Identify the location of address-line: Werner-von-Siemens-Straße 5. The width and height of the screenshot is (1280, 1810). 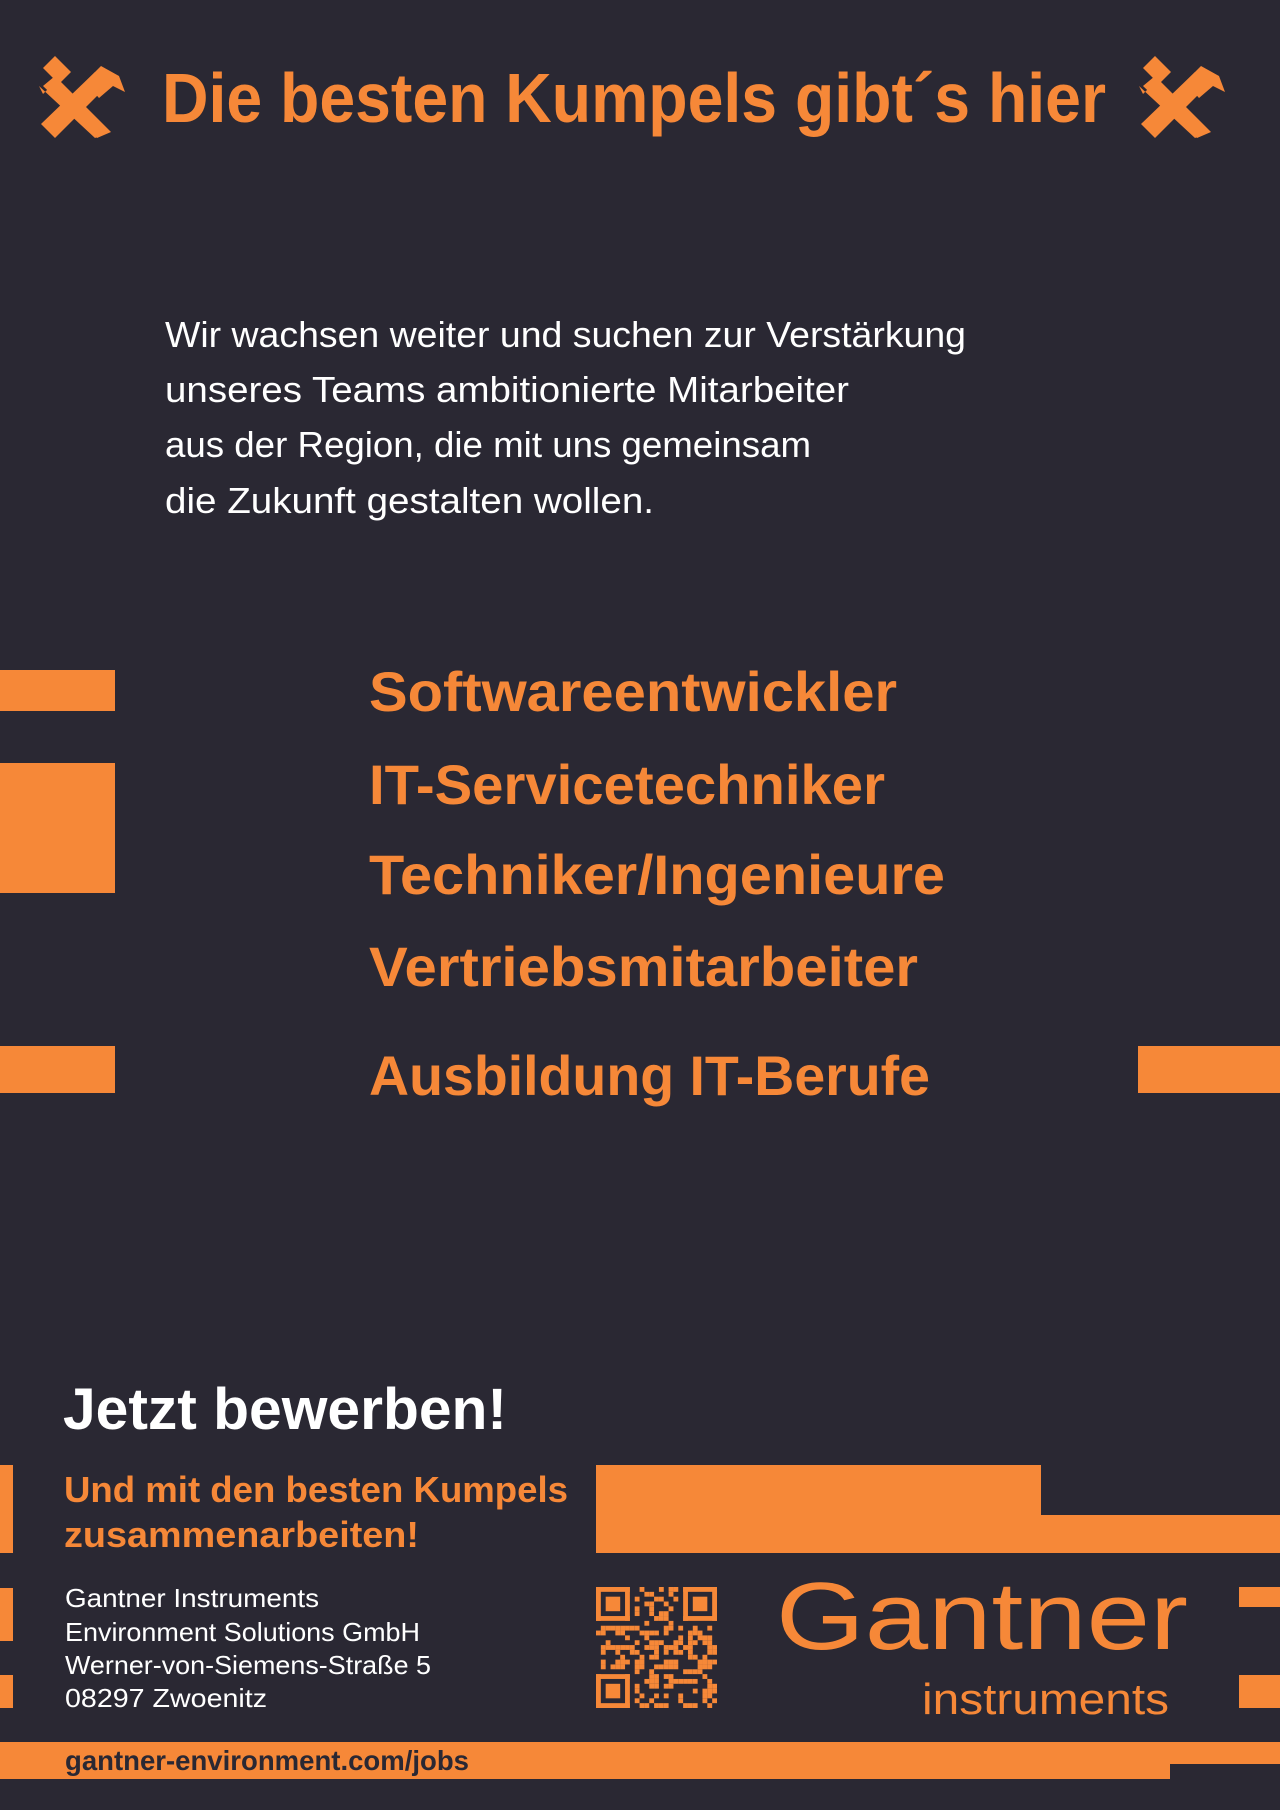
(248, 1665).